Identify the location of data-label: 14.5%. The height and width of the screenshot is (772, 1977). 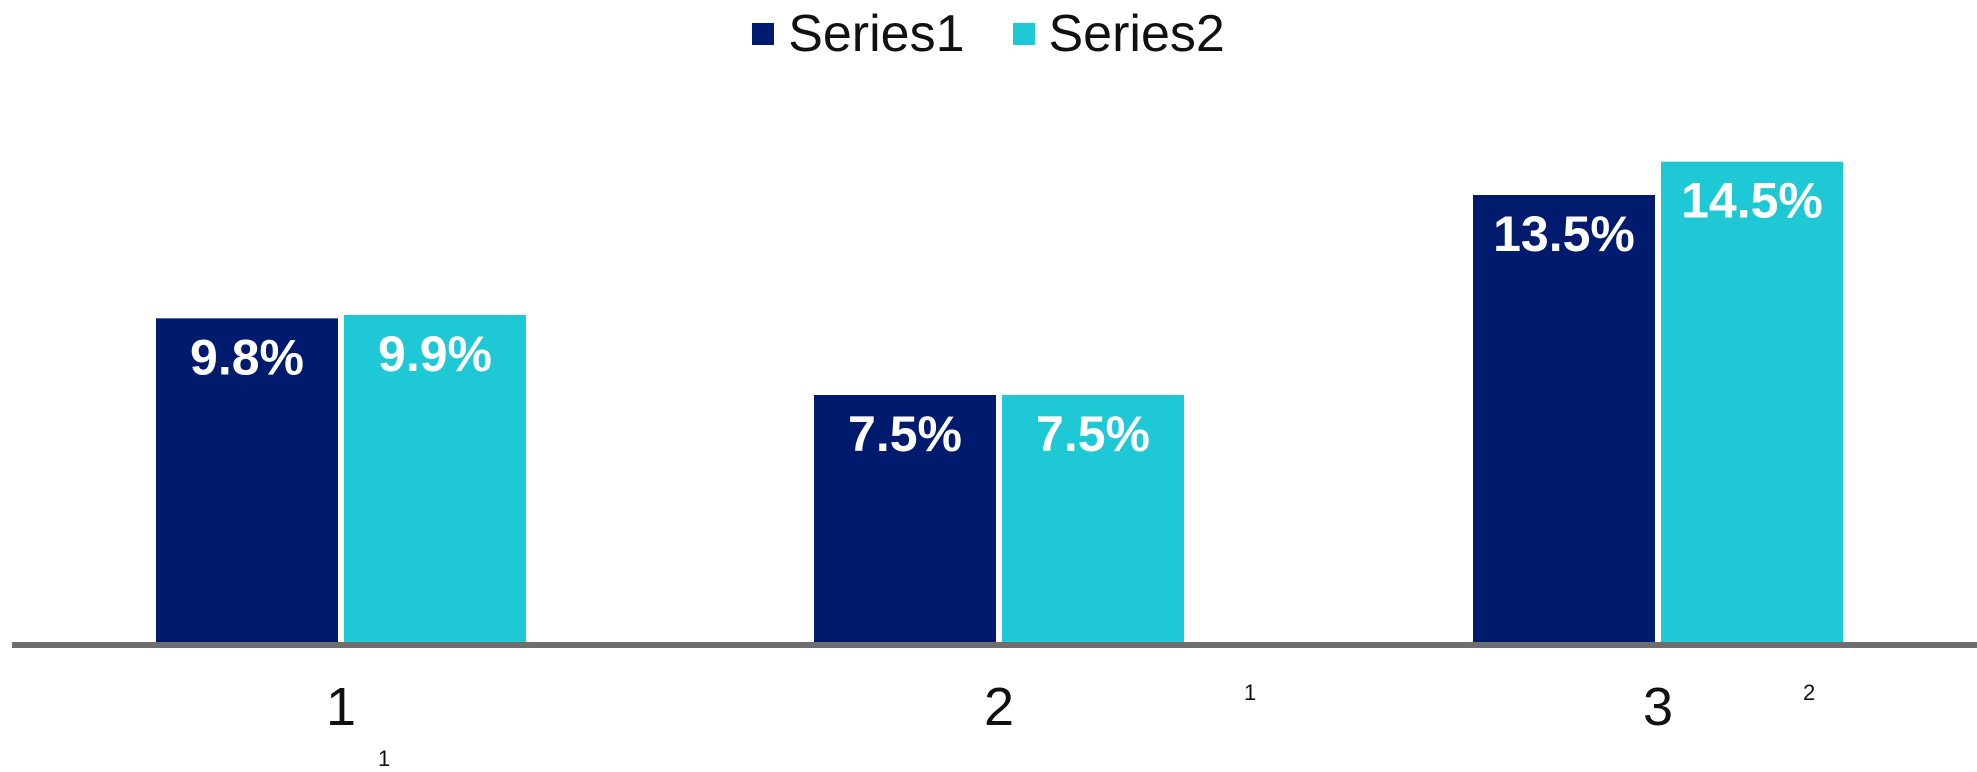
(1752, 201).